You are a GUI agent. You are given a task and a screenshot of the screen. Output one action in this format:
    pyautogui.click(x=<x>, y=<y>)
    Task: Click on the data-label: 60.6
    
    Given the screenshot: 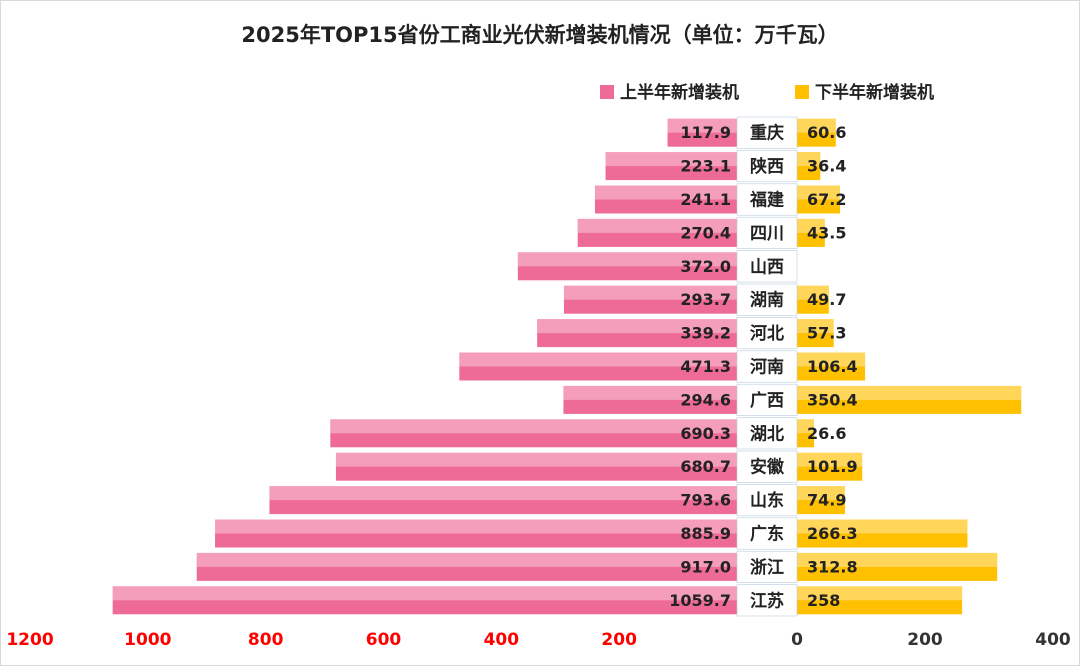 What is the action you would take?
    pyautogui.click(x=826, y=132)
    